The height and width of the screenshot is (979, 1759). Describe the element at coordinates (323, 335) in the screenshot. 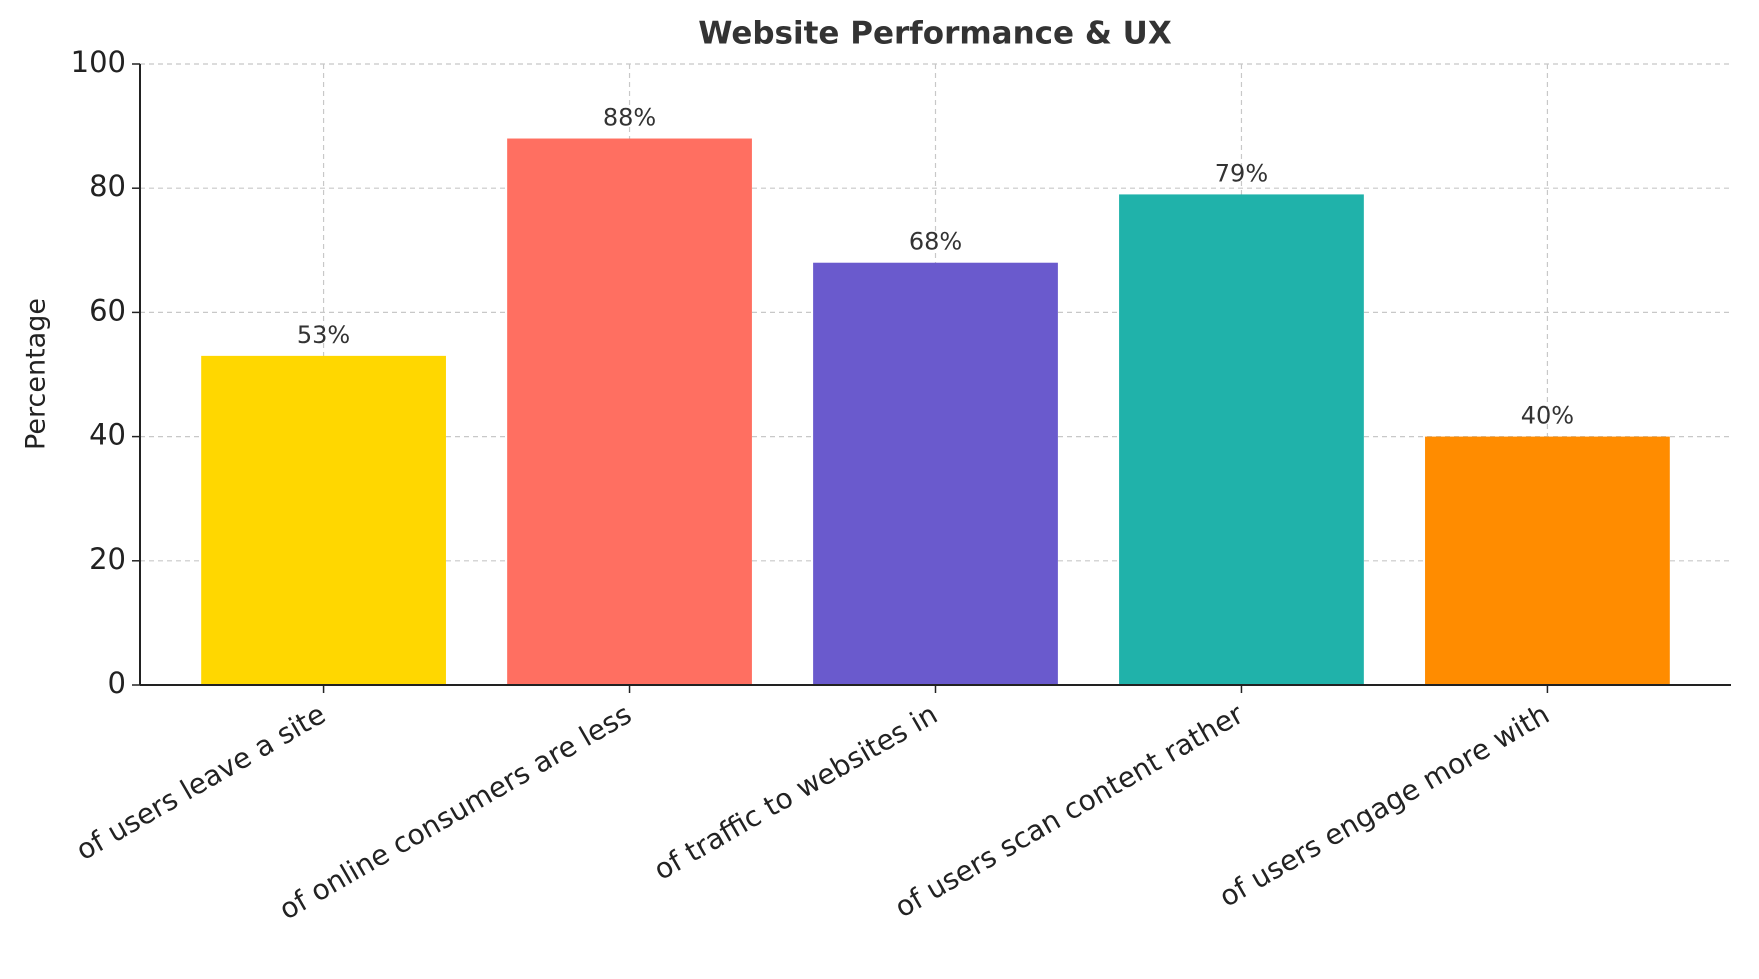

I see `value-label: 53%` at that location.